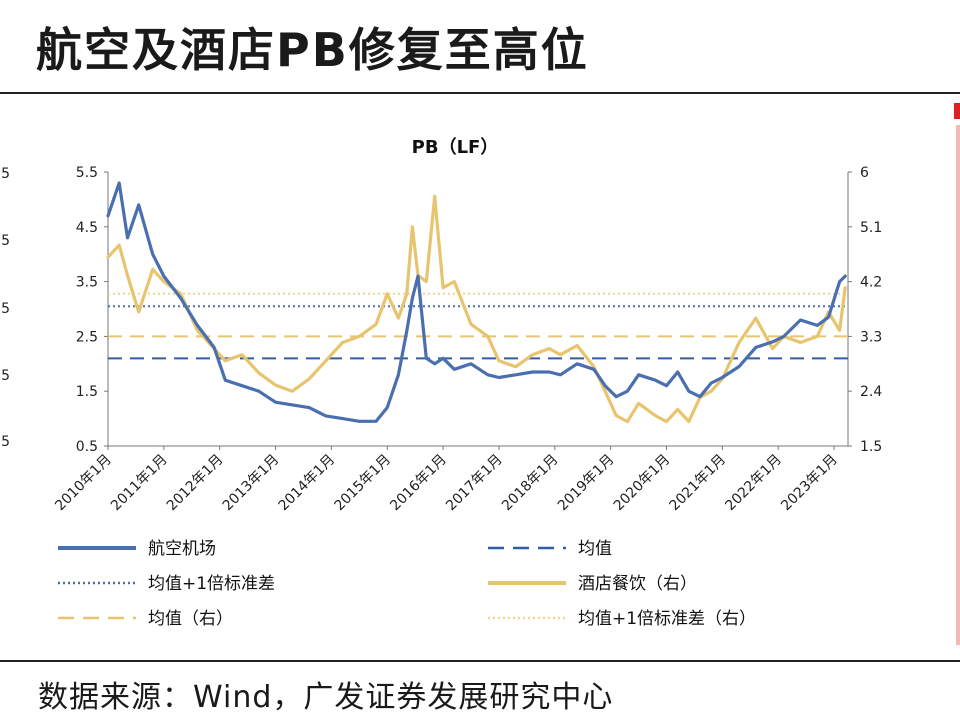  What do you see at coordinates (87, 283) in the screenshot?
I see `left-tick-label: 3.5` at bounding box center [87, 283].